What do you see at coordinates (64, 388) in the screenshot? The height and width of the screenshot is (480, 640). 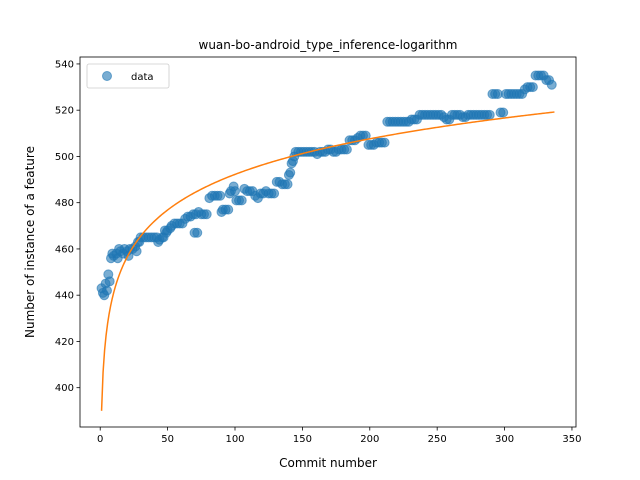 I see `y-tick-label: 400` at bounding box center [64, 388].